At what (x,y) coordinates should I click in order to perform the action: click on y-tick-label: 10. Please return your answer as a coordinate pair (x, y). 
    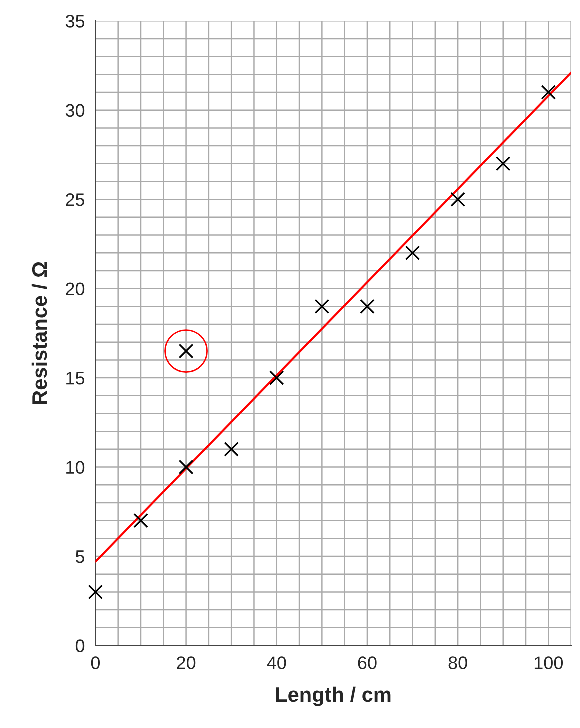
    Looking at the image, I should click on (75, 467).